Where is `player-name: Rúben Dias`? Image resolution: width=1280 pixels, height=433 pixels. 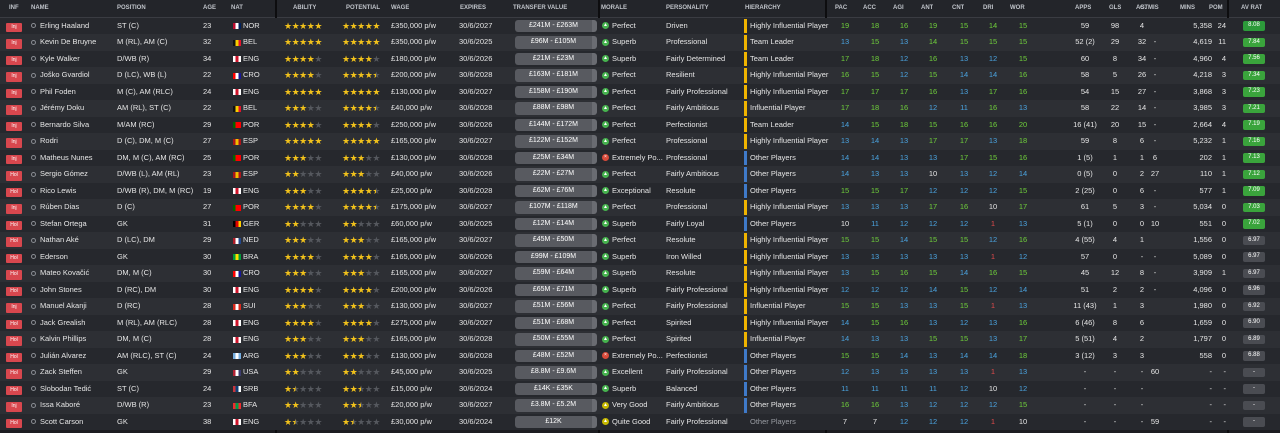
player-name: Rúben Dias is located at coordinates (73, 207).